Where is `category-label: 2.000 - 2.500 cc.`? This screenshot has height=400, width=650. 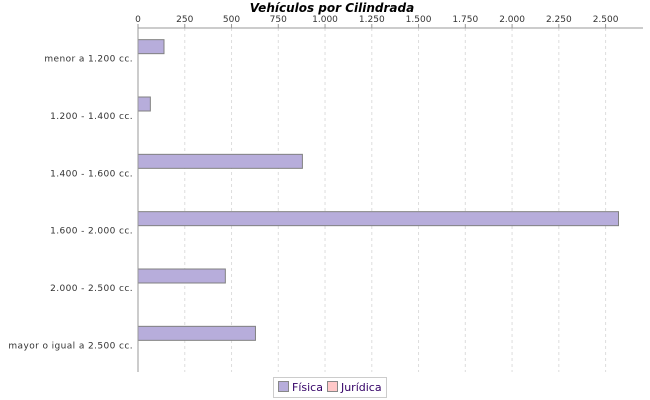 category-label: 2.000 - 2.500 cc. is located at coordinates (91, 289).